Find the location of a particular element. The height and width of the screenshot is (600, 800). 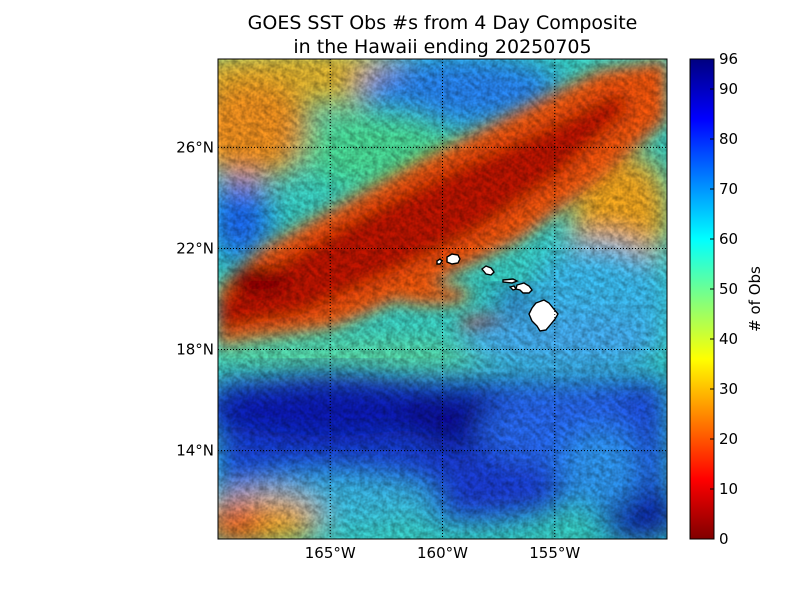

colorbar-tick-label: 10 is located at coordinates (728, 489).